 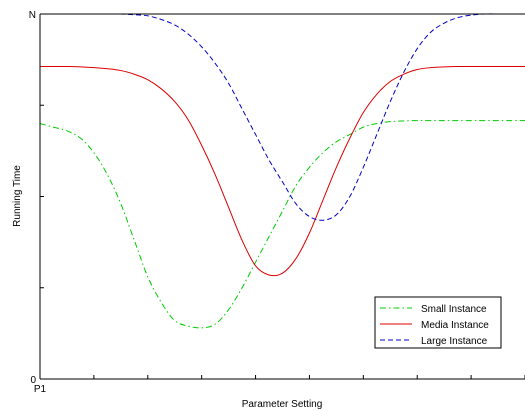 What do you see at coordinates (454, 309) in the screenshot?
I see `legend-label-small: Small Instance` at bounding box center [454, 309].